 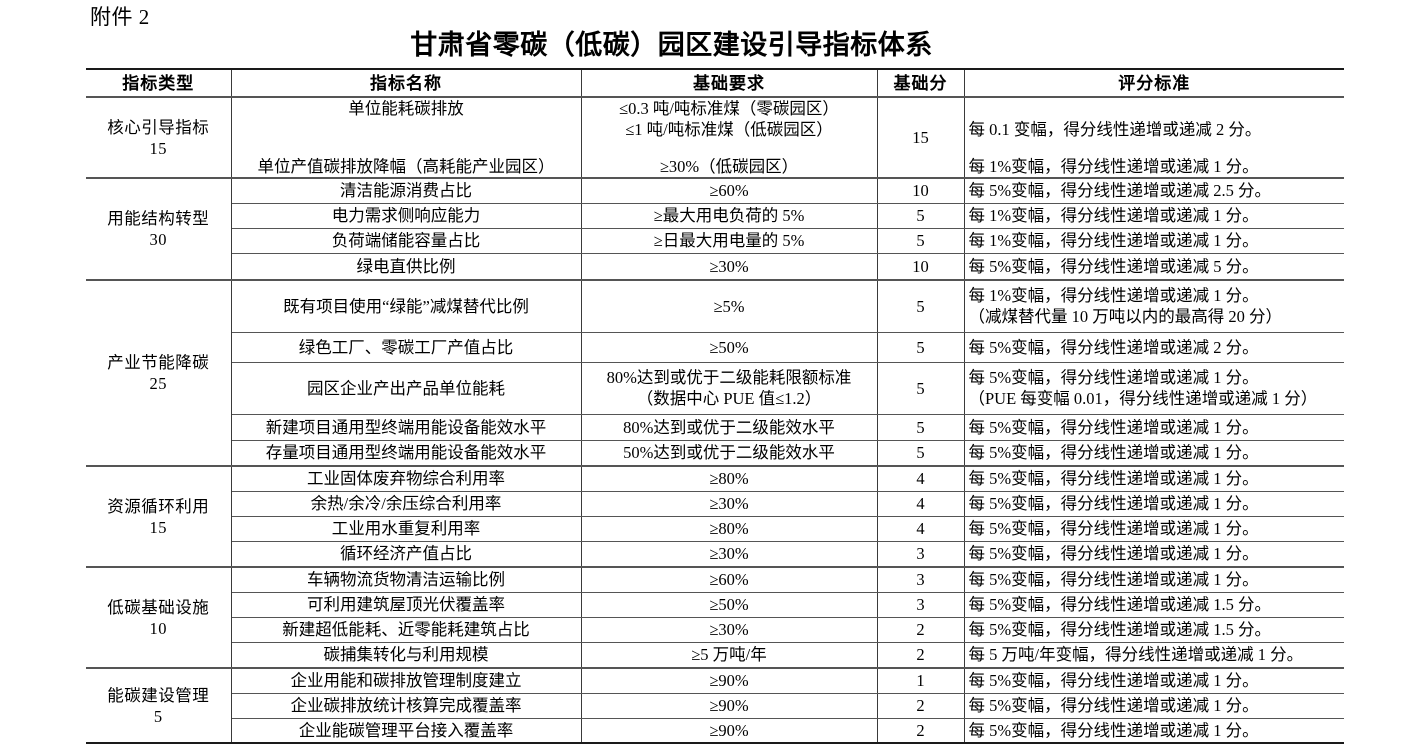 What do you see at coordinates (1113, 266) in the screenshot?
I see `scoring-rule-line: 每 5%变幅，得分线性递增或递减 5 分。` at bounding box center [1113, 266].